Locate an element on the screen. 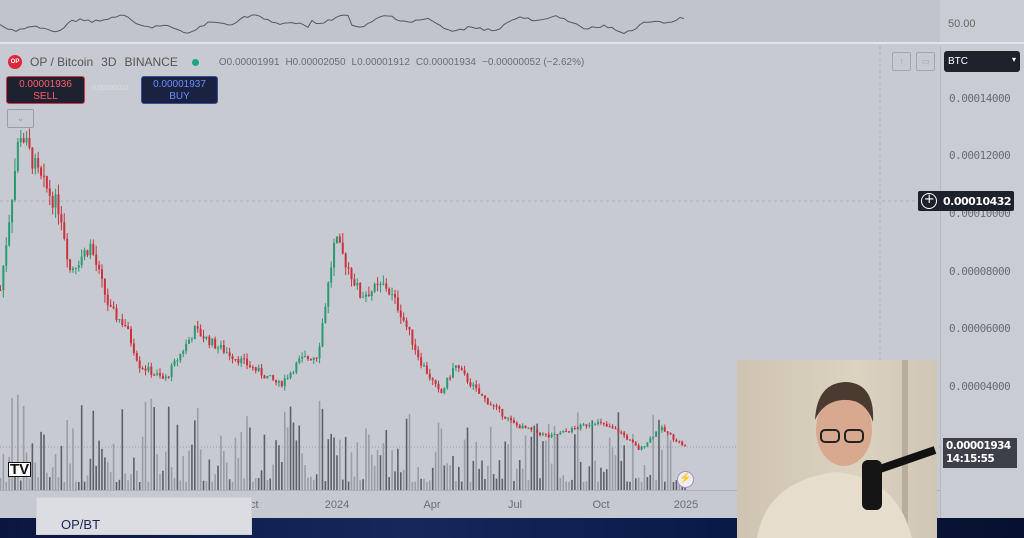 This screenshot has height=538, width=1024. symbol-name: OP / Bitcoin is located at coordinates (62, 62).